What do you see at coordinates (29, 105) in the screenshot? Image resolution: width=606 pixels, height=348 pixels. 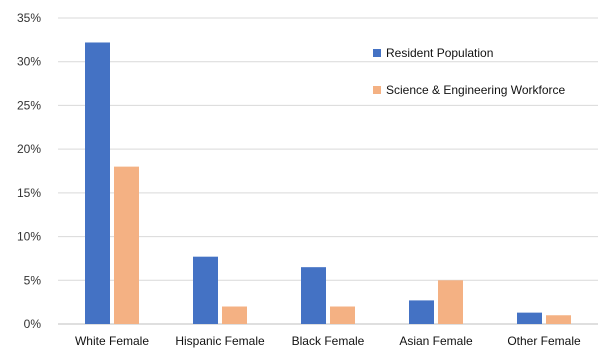 I see `y-tick-label: 25%` at bounding box center [29, 105].